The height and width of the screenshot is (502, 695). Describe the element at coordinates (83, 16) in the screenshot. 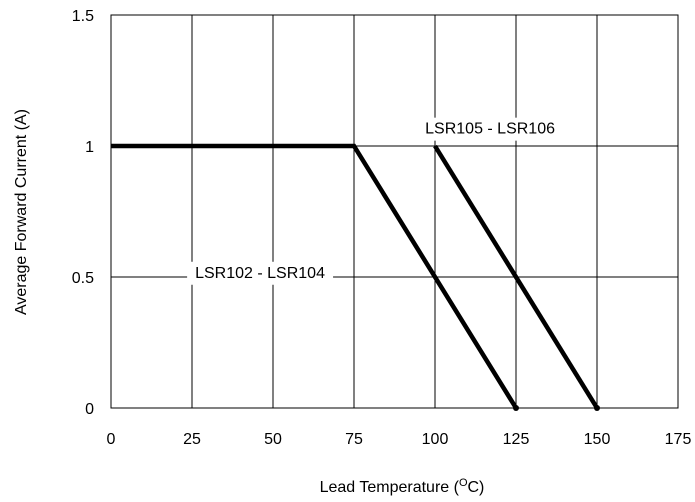

I see `y-tick-label: 1.5` at that location.